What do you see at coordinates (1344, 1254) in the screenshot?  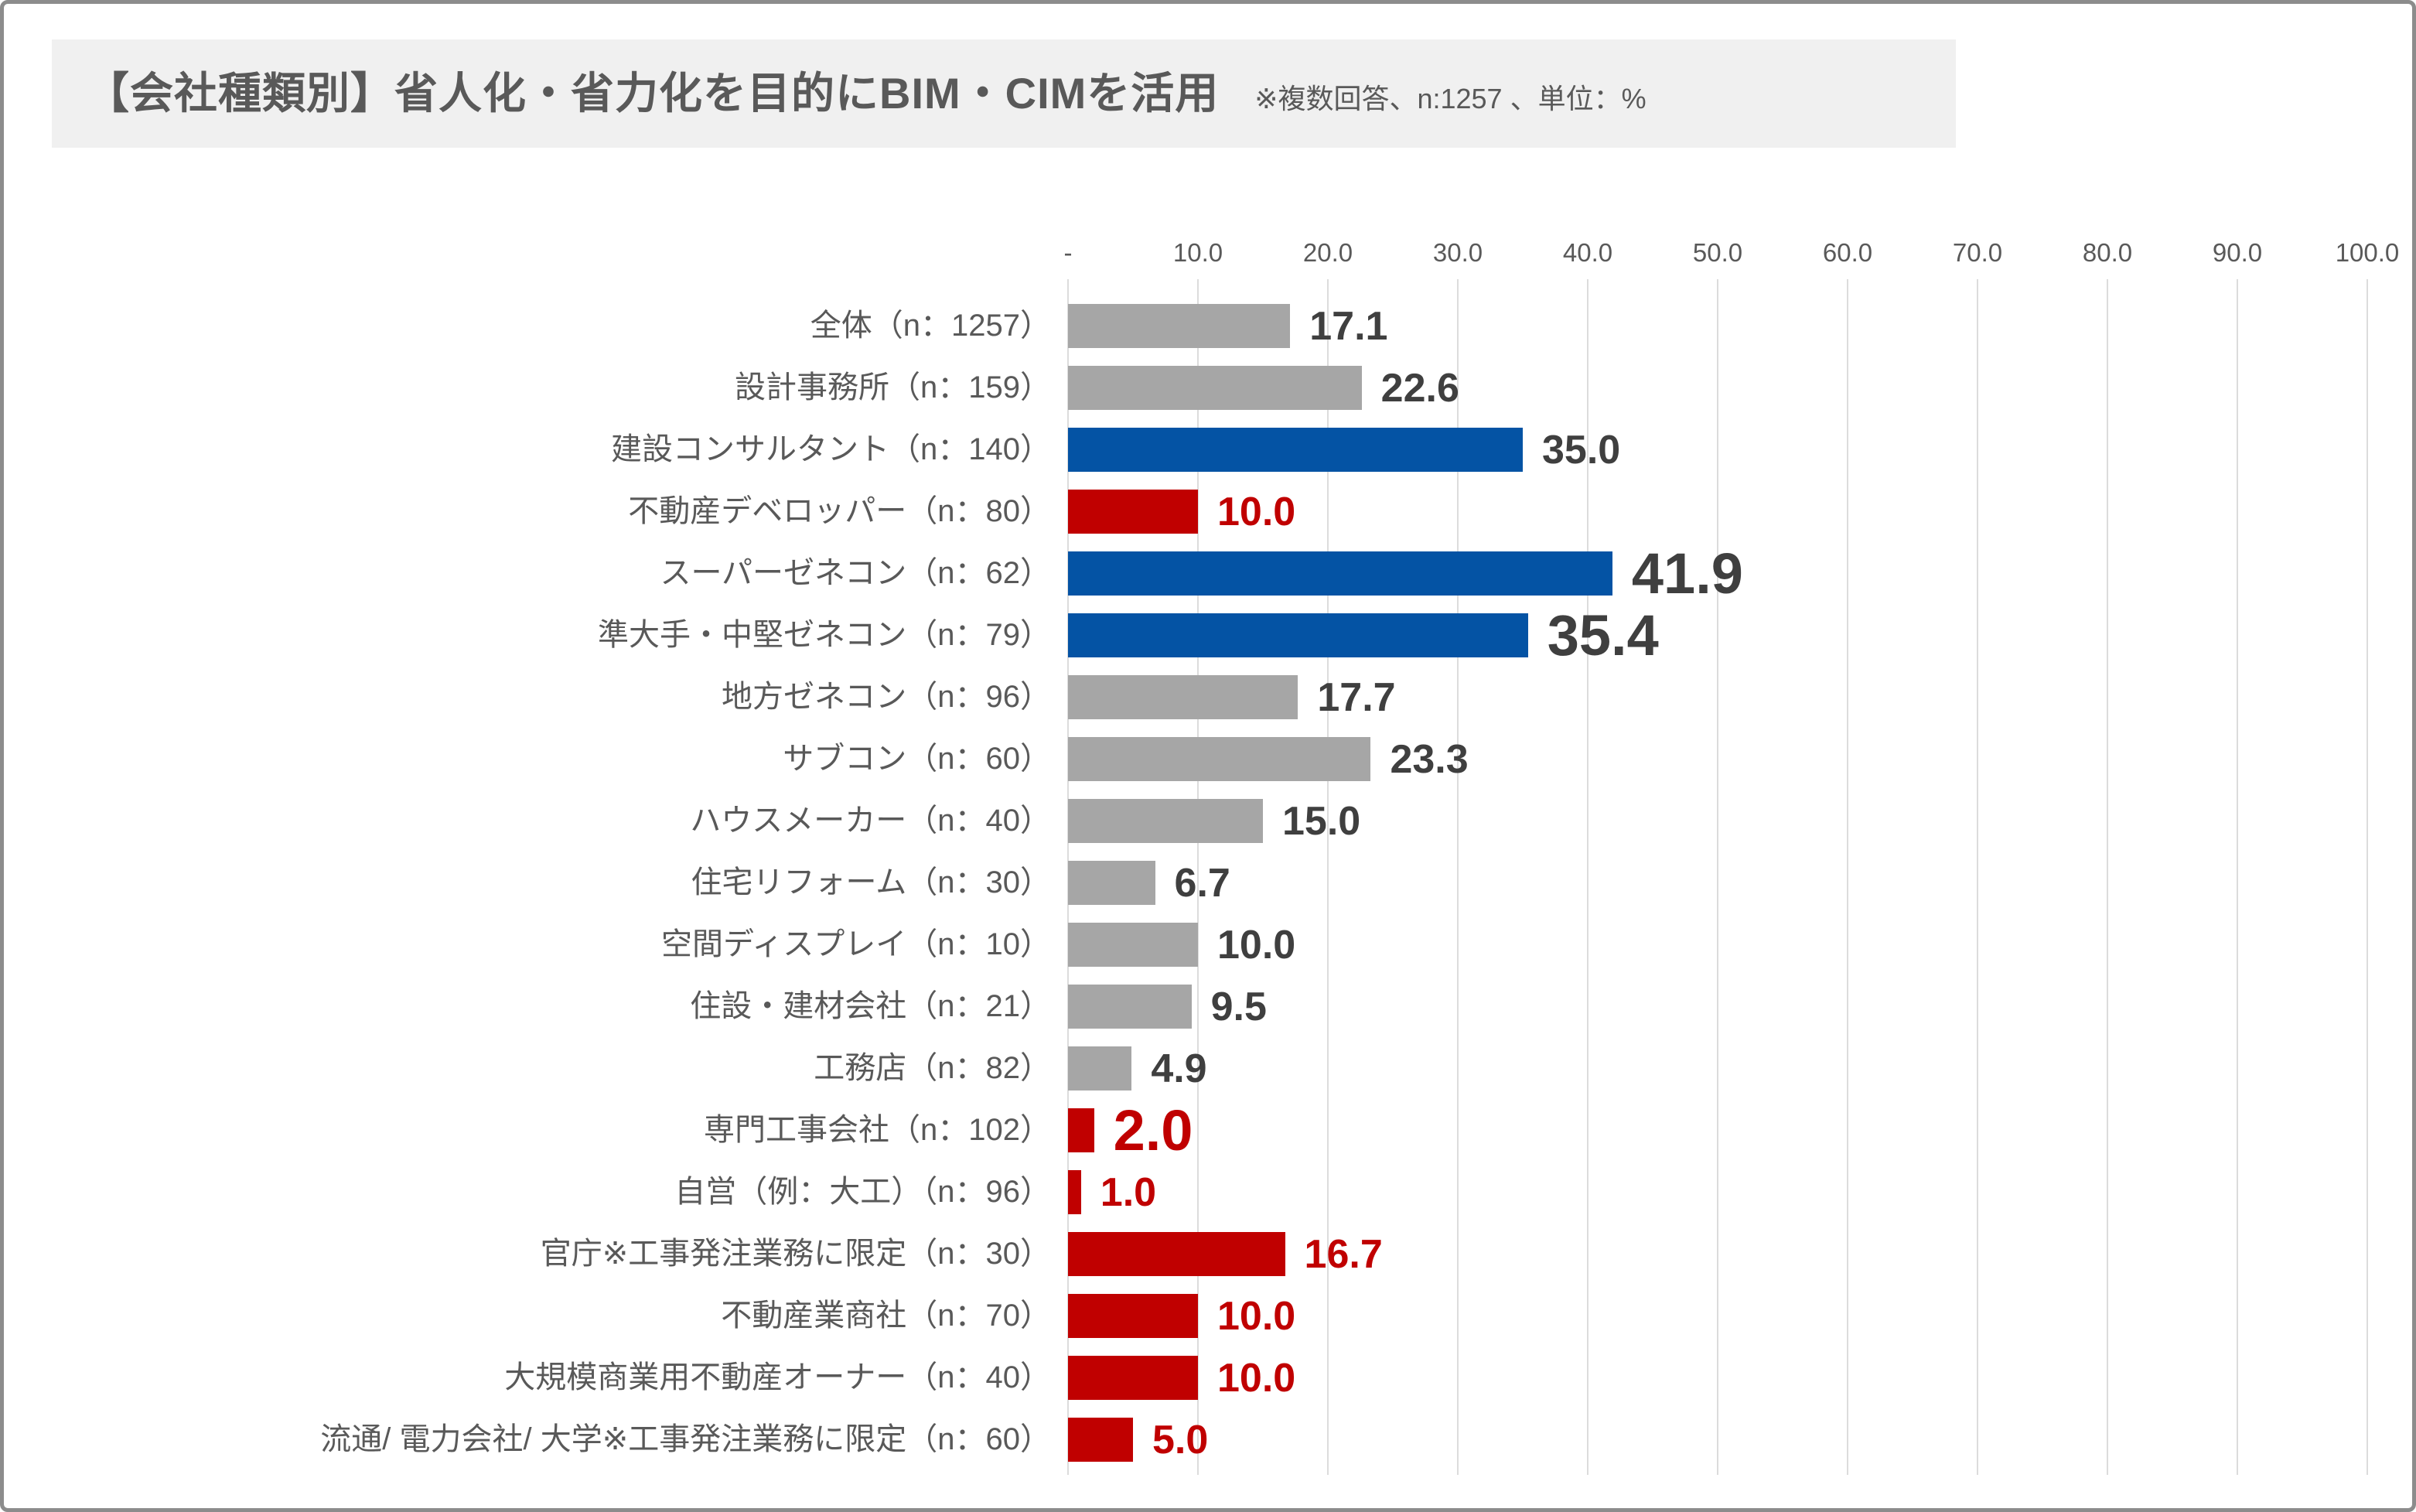 I see `value-label: 16.7` at bounding box center [1344, 1254].